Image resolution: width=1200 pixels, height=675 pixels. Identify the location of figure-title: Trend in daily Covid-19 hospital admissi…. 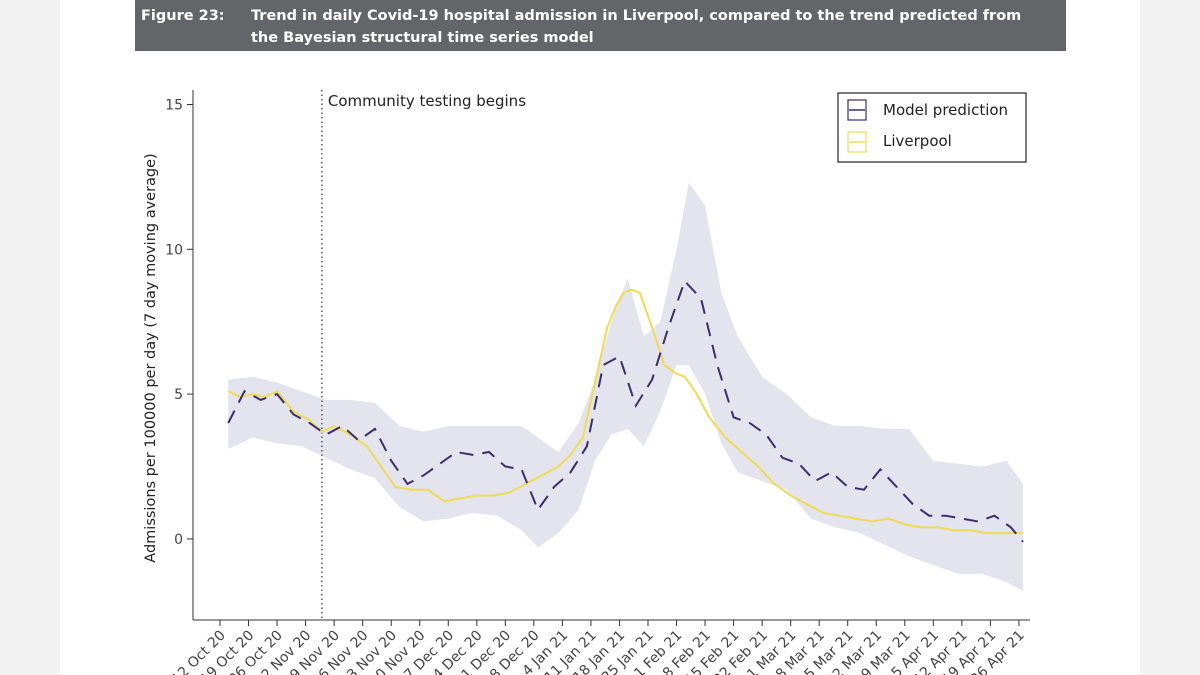
(636, 27).